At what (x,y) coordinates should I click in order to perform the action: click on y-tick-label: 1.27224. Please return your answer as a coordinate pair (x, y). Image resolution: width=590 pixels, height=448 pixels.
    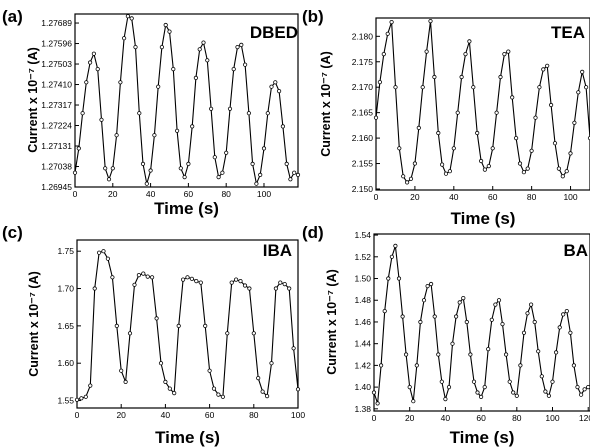
    Looking at the image, I should click on (56, 126).